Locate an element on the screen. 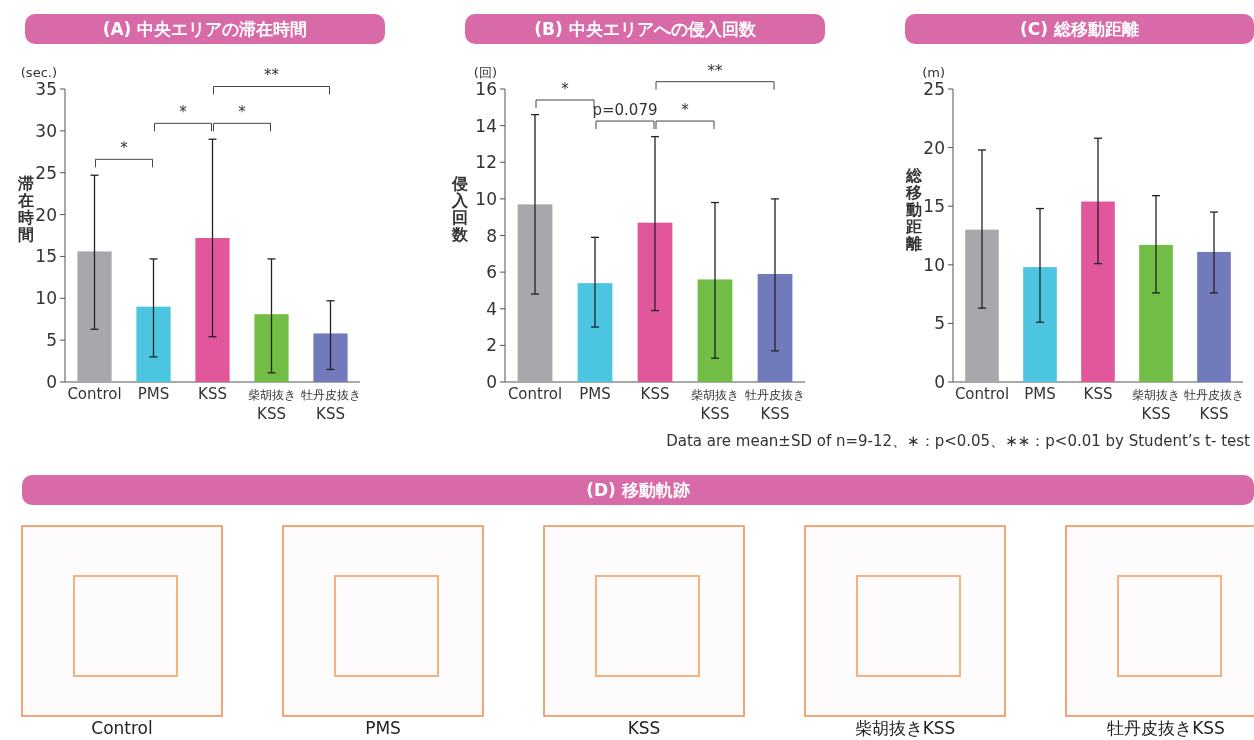 This screenshot has width=1254, height=740. text: PMS is located at coordinates (383, 728).